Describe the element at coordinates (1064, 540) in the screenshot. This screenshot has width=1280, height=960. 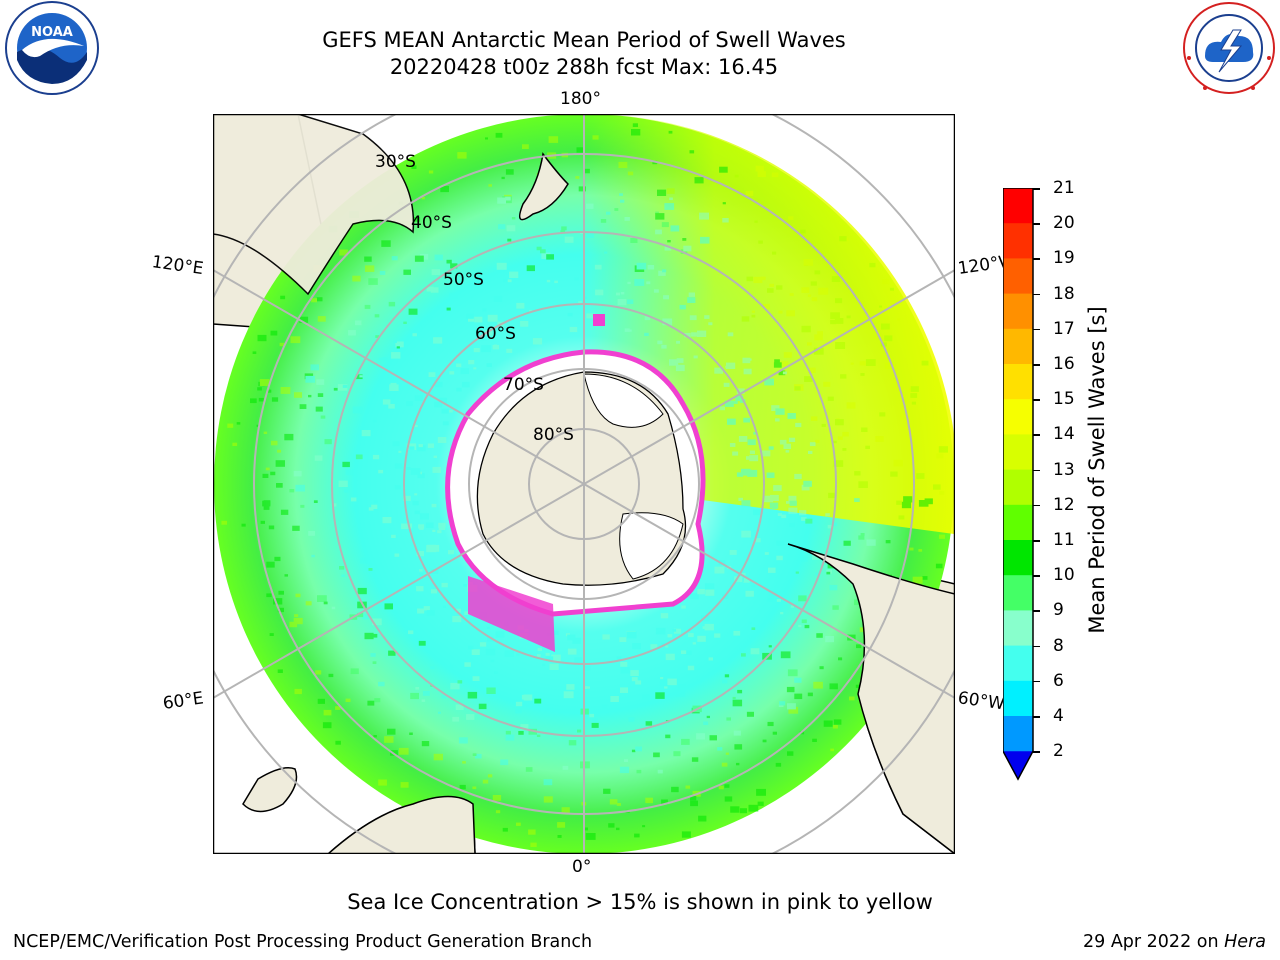
I see `colorbar-tick-label: 11` at that location.